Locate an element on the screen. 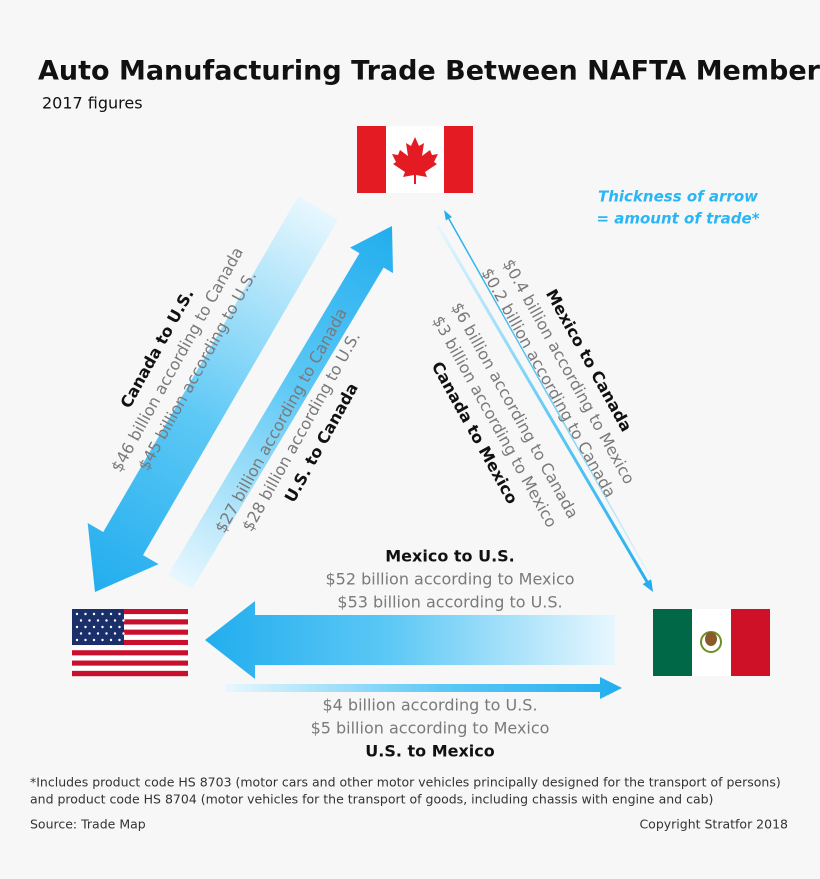 This screenshot has height=879, width=820. legend-note: Thickness of arrow is located at coordinates (678, 197).